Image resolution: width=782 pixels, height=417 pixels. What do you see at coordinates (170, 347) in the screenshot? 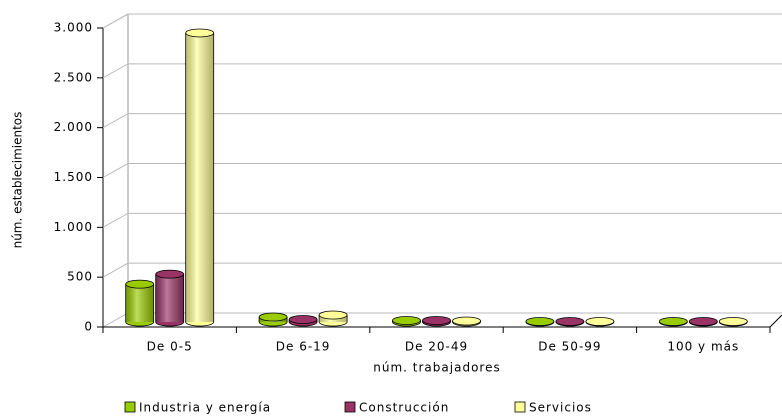
I see `x-tick-label: De 0-5` at bounding box center [170, 347].